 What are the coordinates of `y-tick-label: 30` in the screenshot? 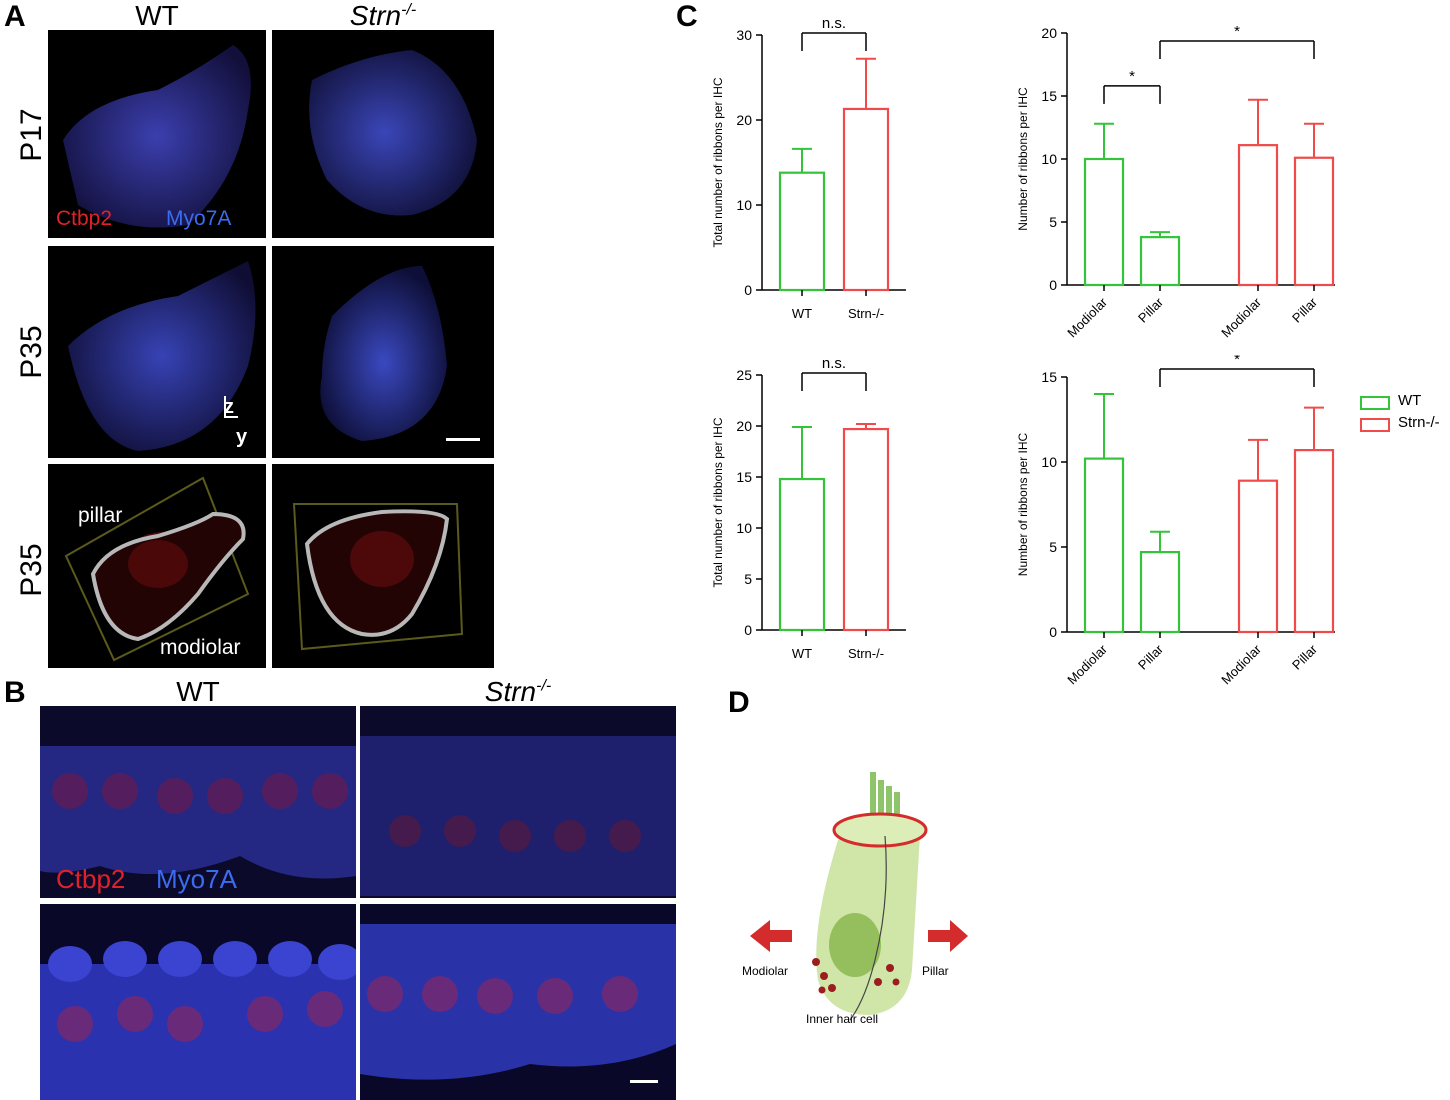 It's located at (744, 35).